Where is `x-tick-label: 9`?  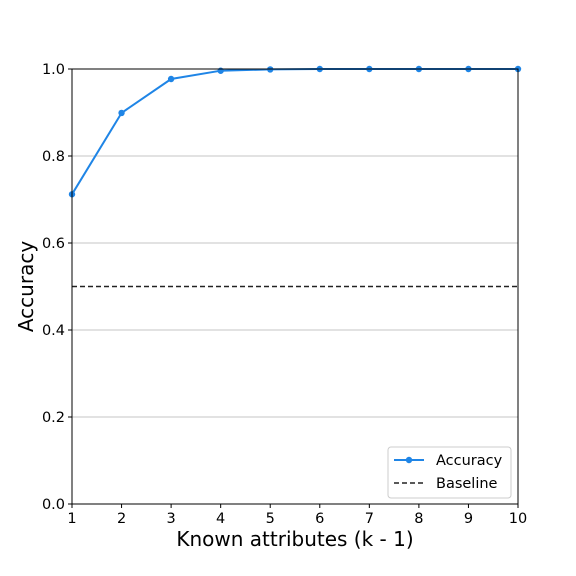 x-tick-label: 9 is located at coordinates (468, 519).